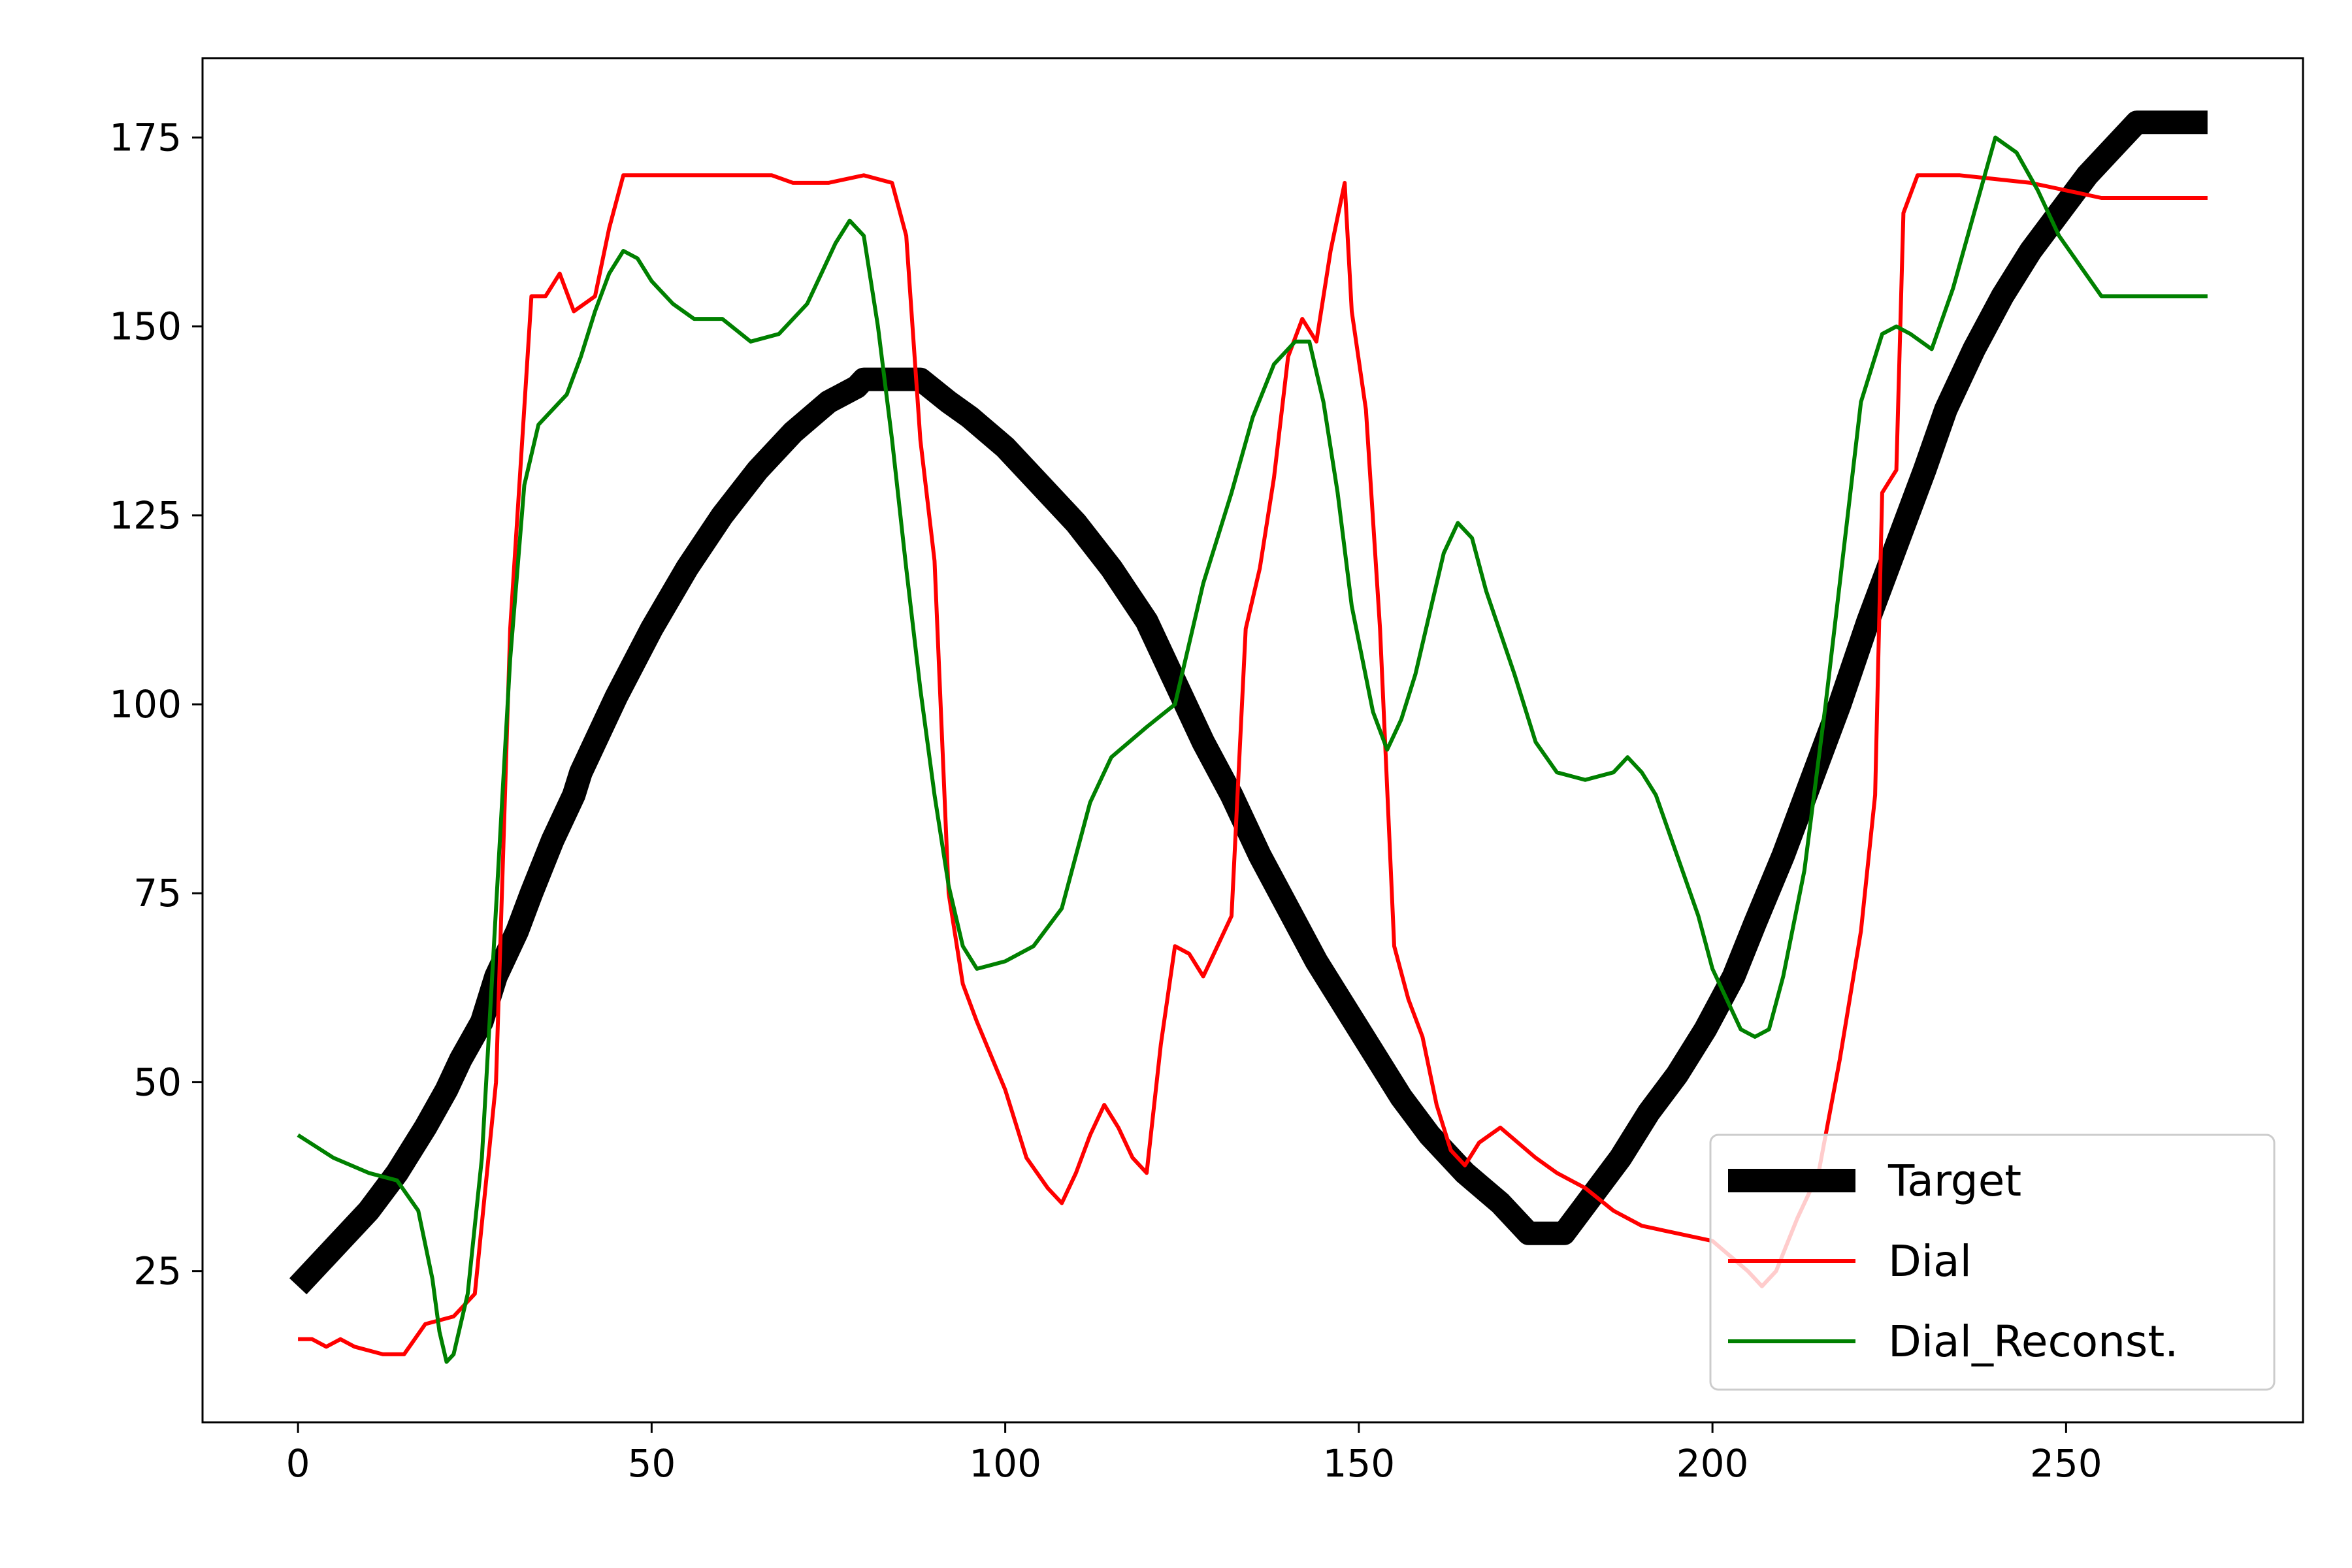 This screenshot has width=2352, height=1568. I want to click on y-tick-label: 175, so click(145, 137).